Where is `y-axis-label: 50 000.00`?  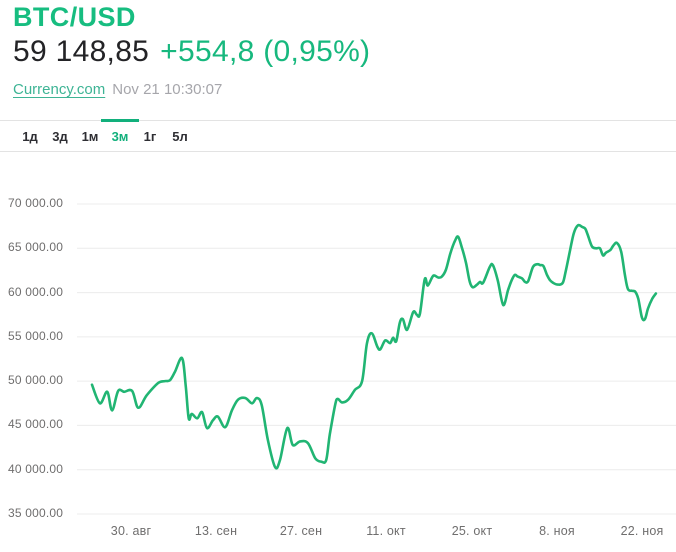 y-axis-label: 50 000.00 is located at coordinates (36, 380).